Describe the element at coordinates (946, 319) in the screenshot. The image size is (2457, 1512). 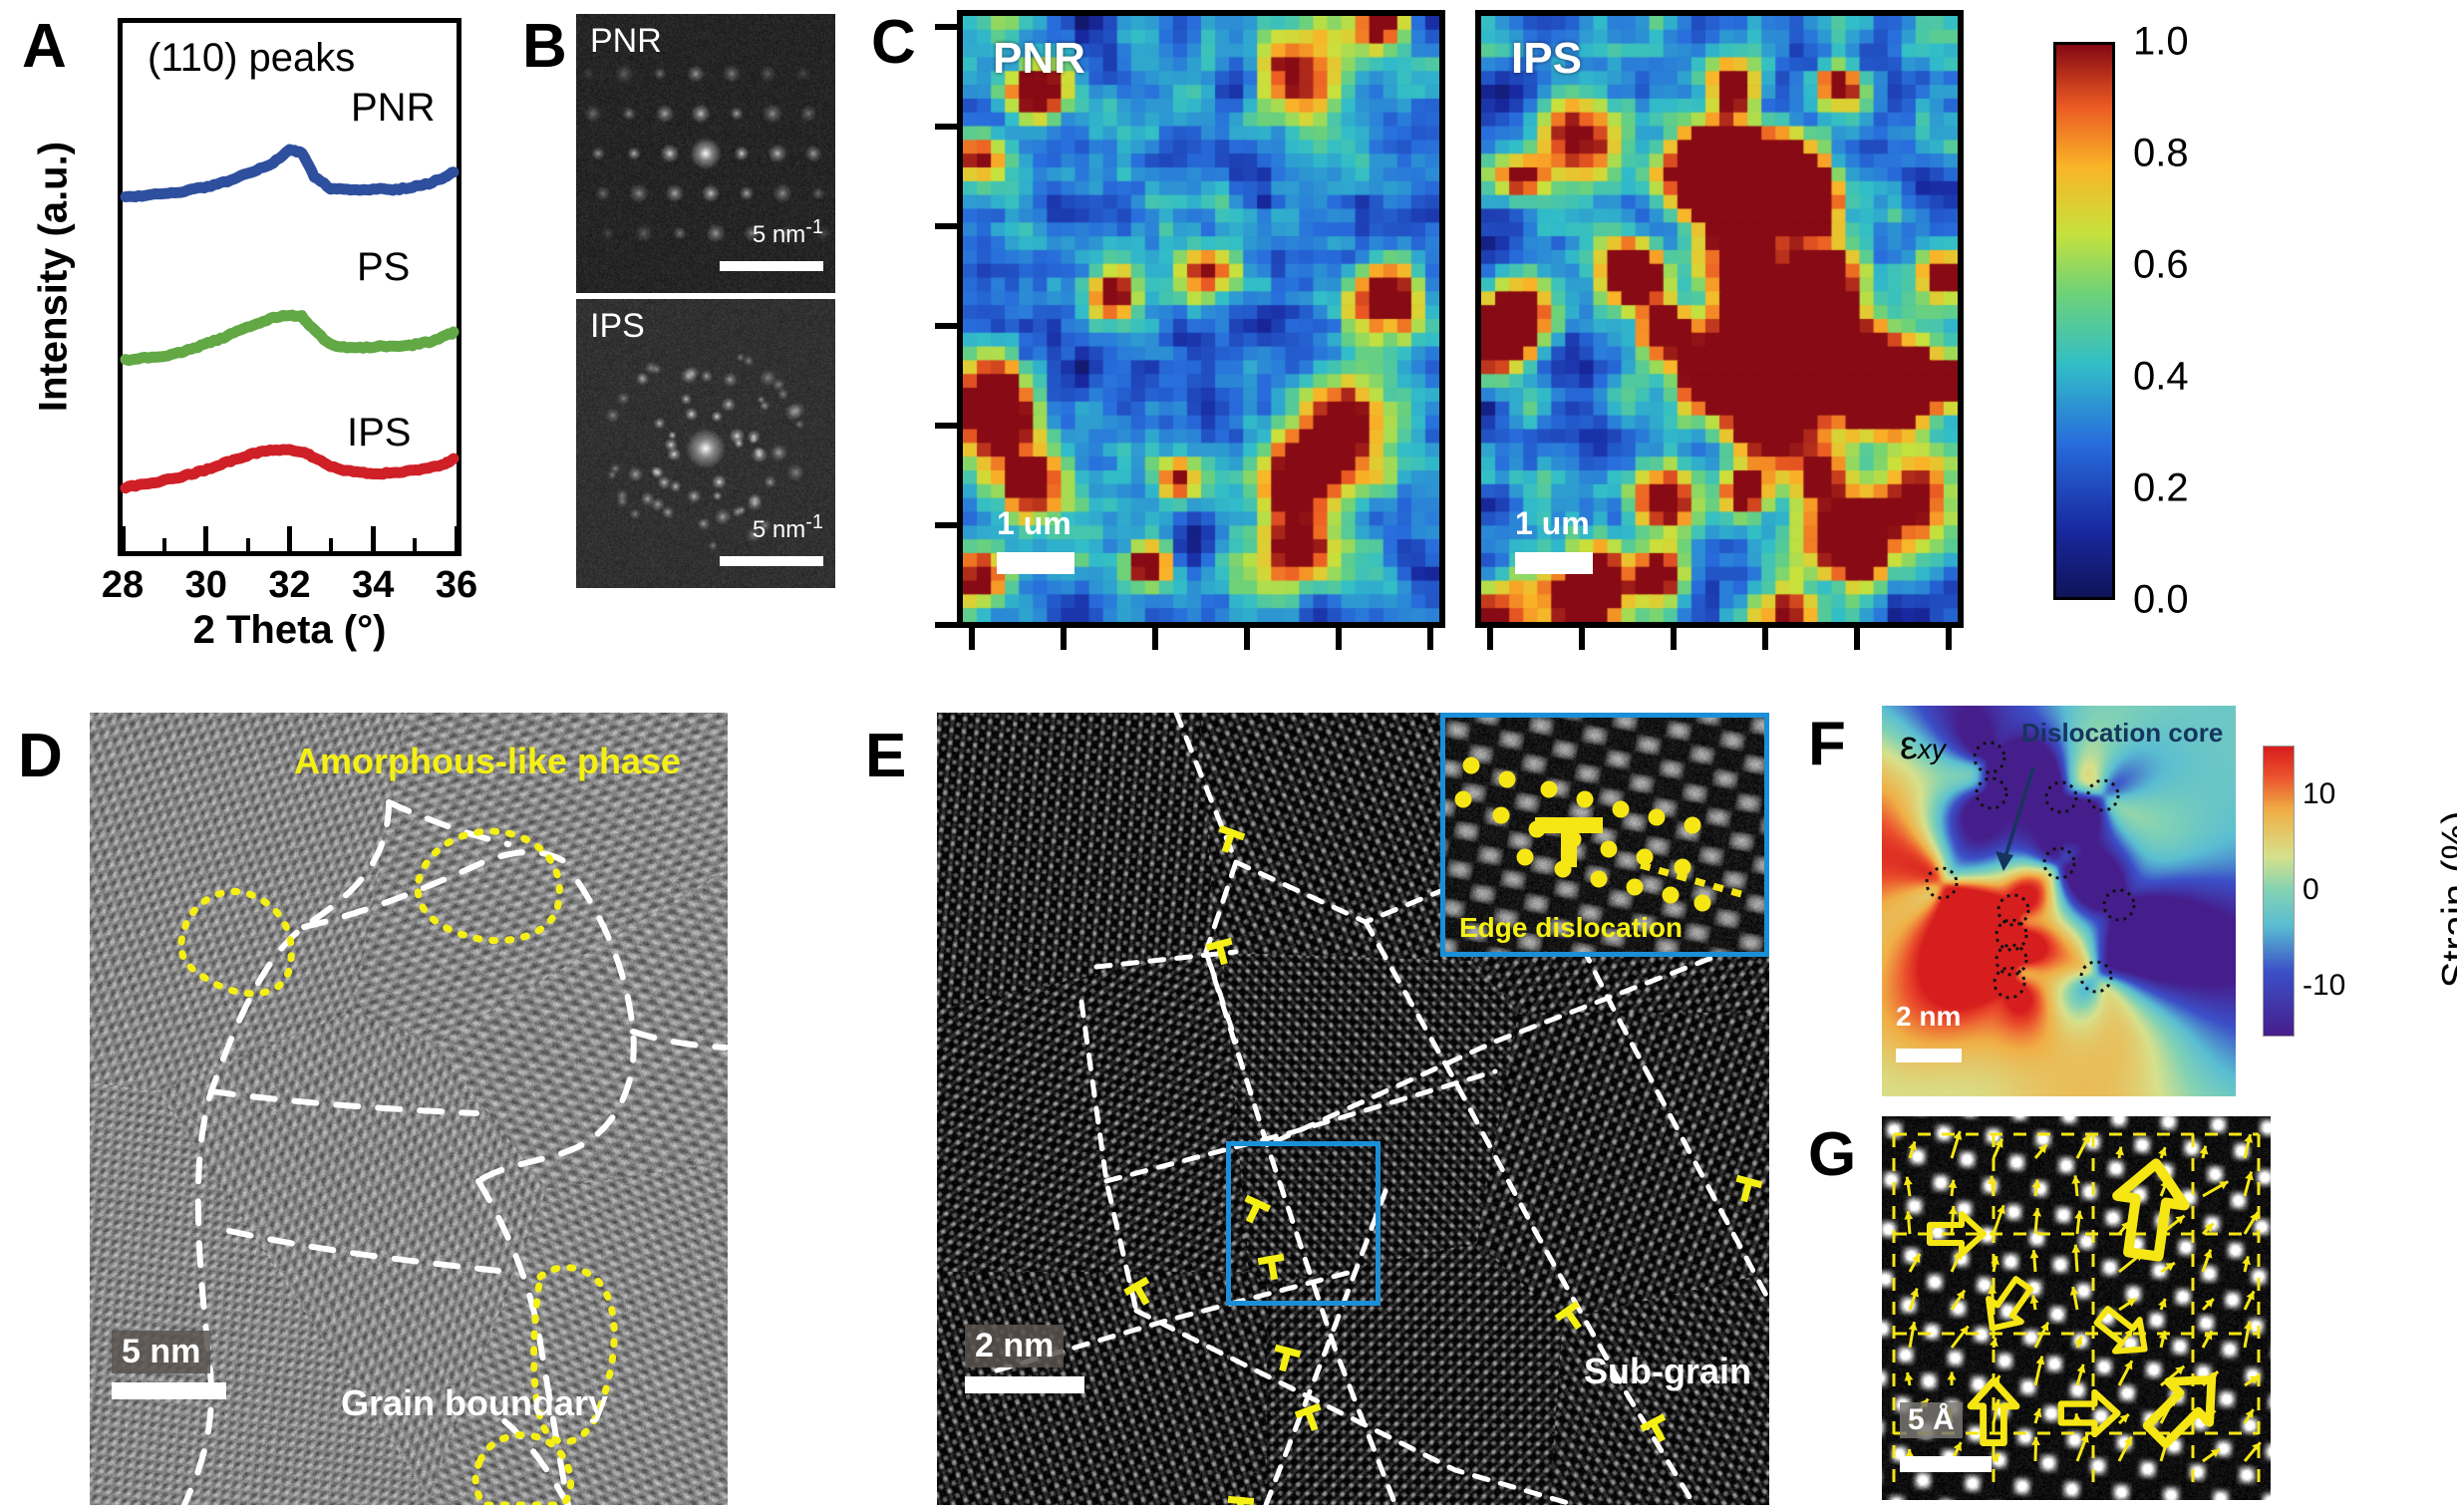
I see `shg-axis-ticks-left-v` at that location.